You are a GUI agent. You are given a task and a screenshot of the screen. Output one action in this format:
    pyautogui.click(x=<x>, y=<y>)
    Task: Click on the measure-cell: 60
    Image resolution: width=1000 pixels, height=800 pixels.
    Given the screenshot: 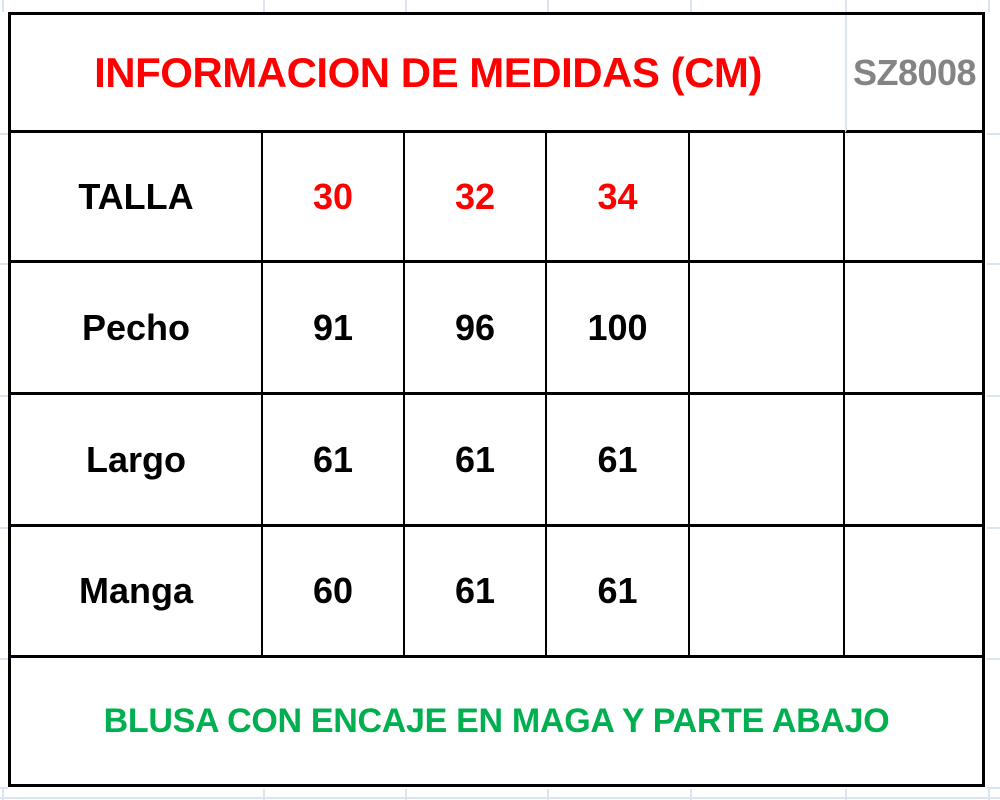 What is the action you would take?
    pyautogui.click(x=334, y=592)
    